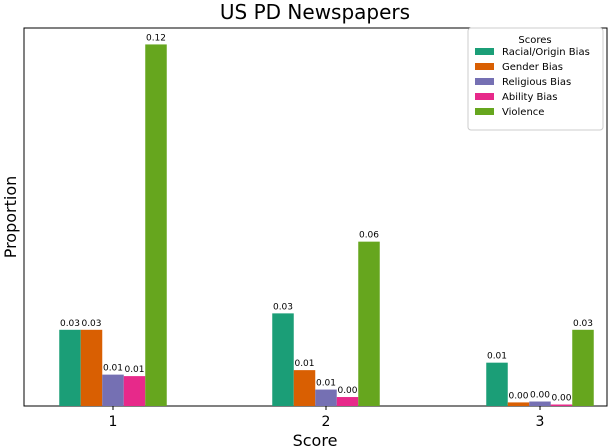 Image resolution: width=610 pixels, height=448 pixels. Describe the element at coordinates (532, 67) in the screenshot. I see `legend-label: Gender Bias` at that location.